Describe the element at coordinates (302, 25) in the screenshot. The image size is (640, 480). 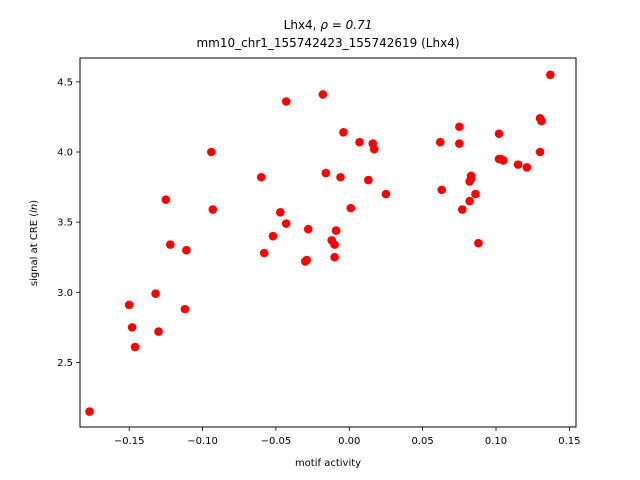
I see `chart-title-gene: Lhx4,` at that location.